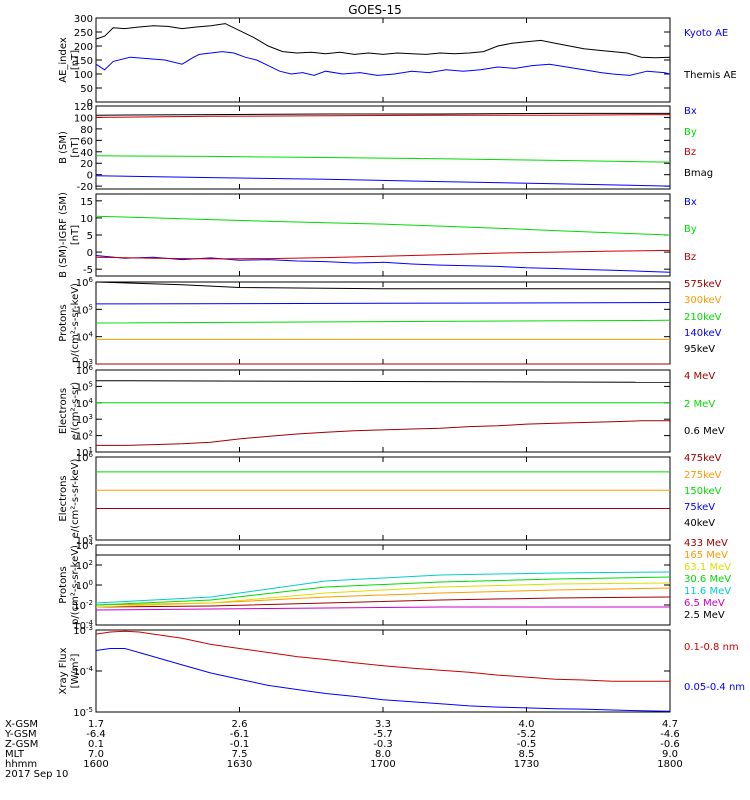  I want to click on series-line-210kev, so click(383, 321).